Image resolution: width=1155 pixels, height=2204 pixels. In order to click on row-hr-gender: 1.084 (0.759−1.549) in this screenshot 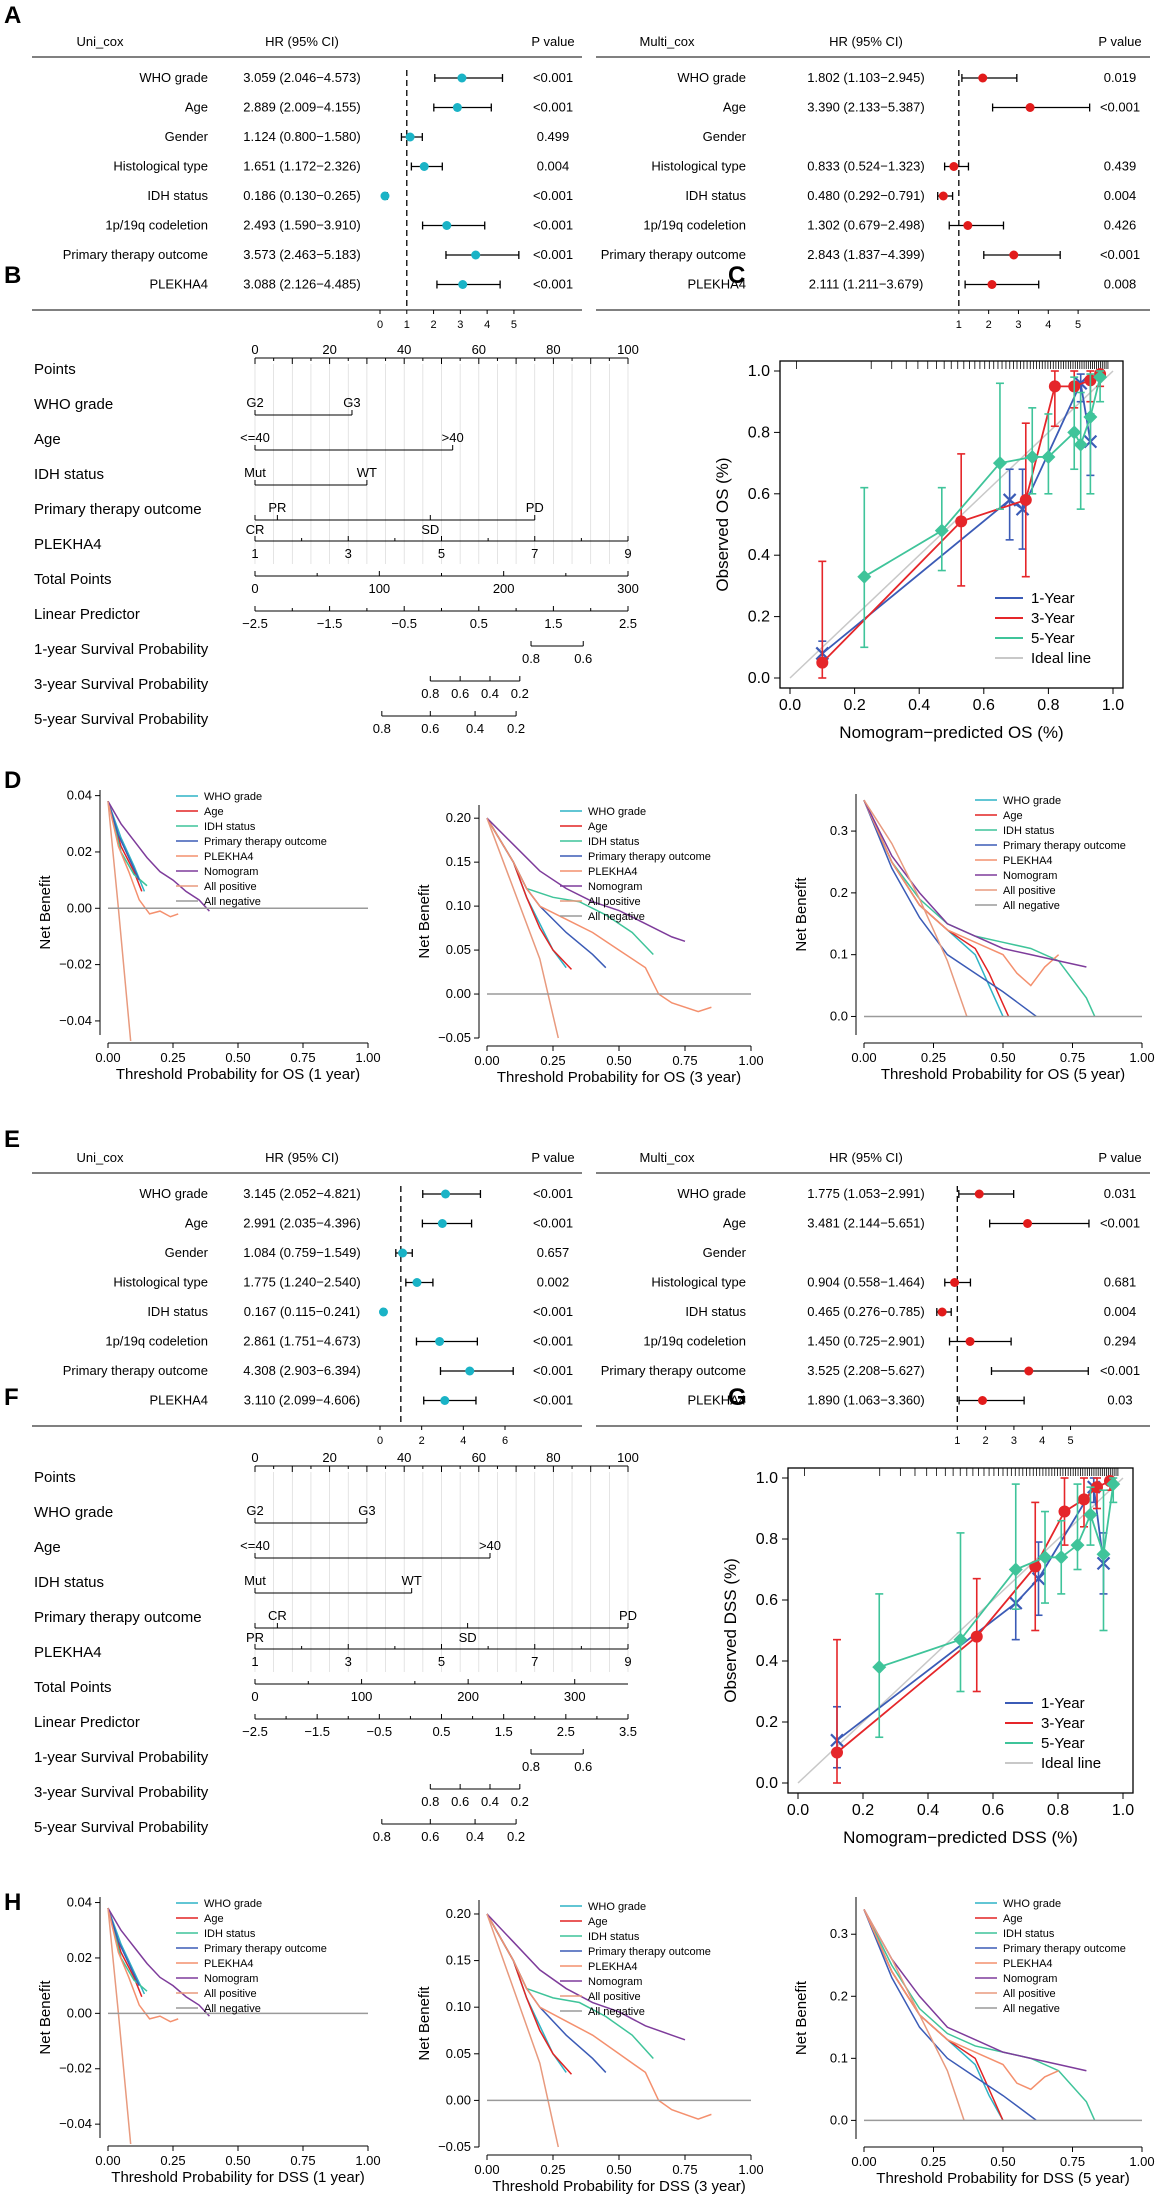, I will do `click(301, 1252)`.